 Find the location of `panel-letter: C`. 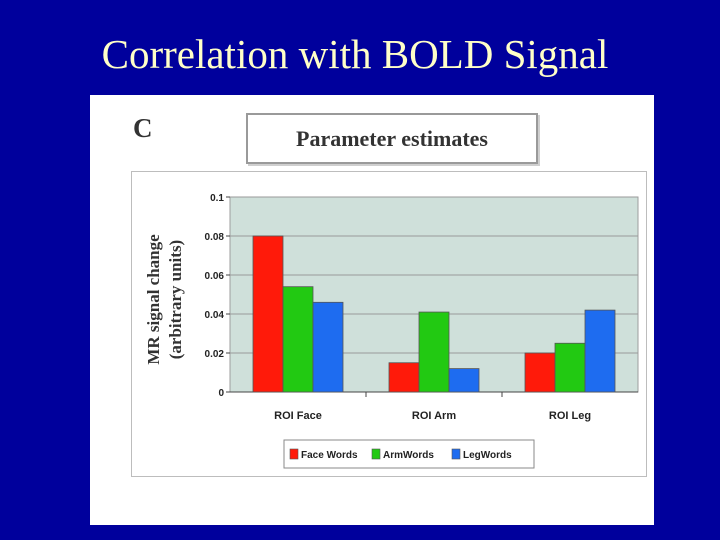

panel-letter: C is located at coordinates (143, 128).